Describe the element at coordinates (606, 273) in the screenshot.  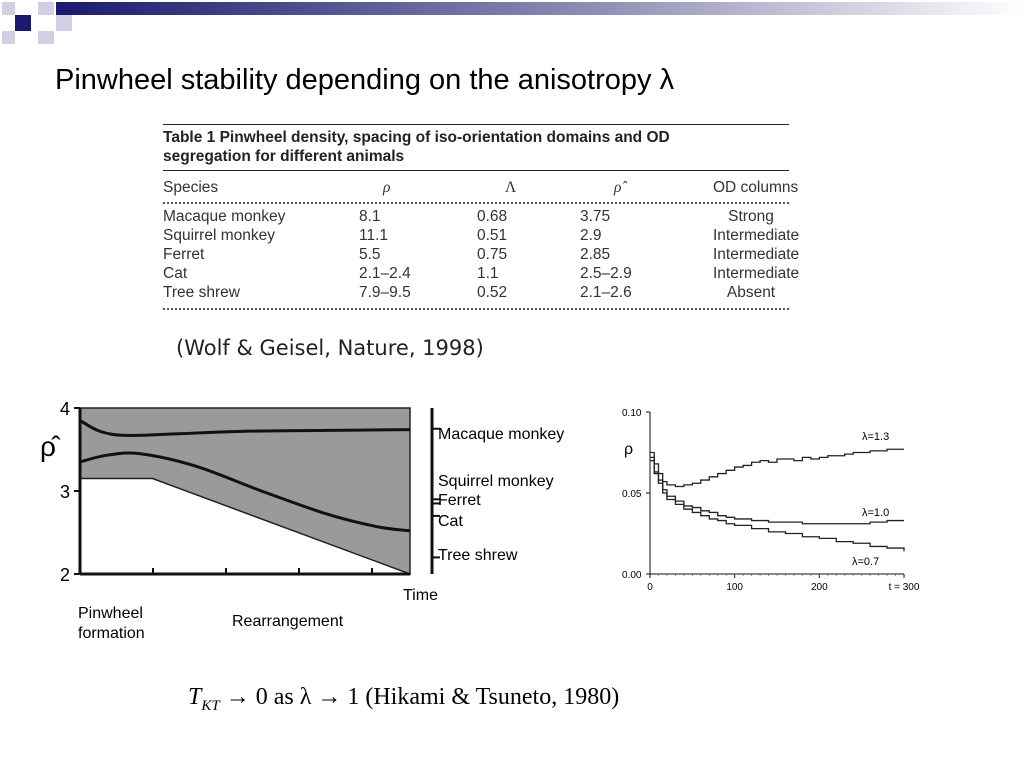
I see `table-cell: 2.5–2.9` at that location.